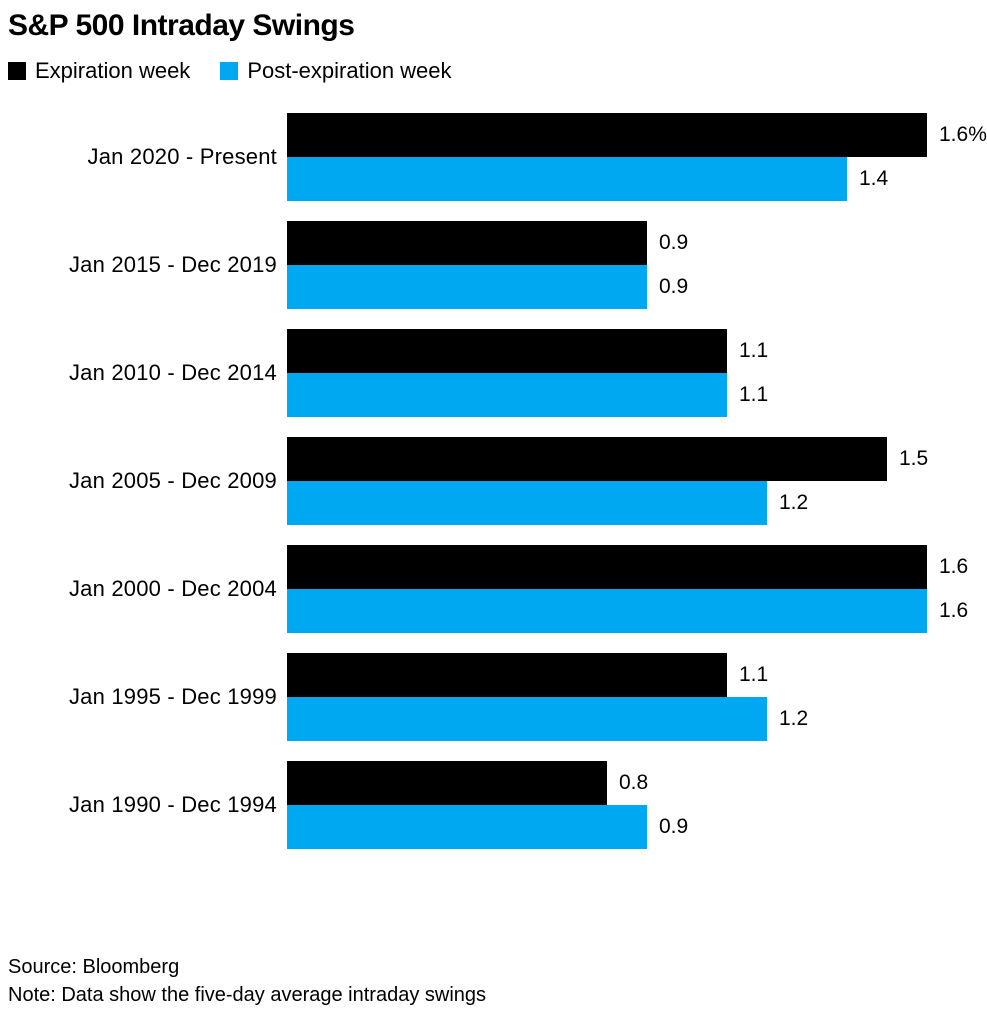  I want to click on chart-row: Jan 1995 - Dec 1999 1.1 1.2, so click(497, 697).